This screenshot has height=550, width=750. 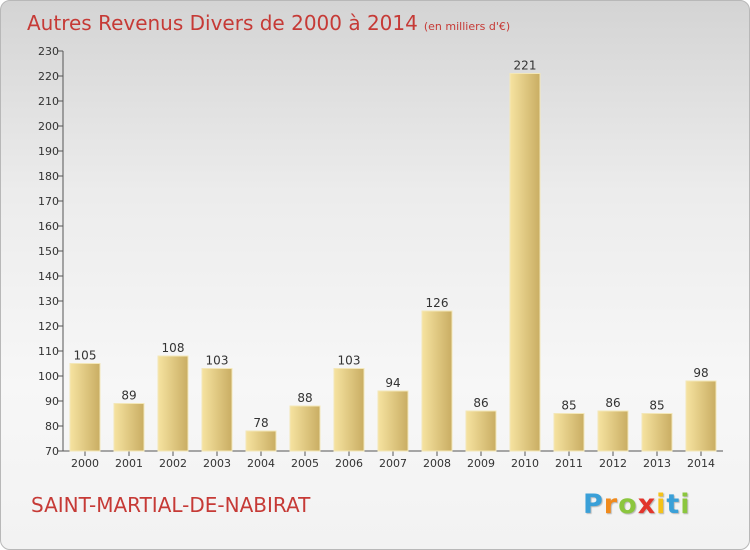 I want to click on logo-letter: x, so click(x=647, y=504).